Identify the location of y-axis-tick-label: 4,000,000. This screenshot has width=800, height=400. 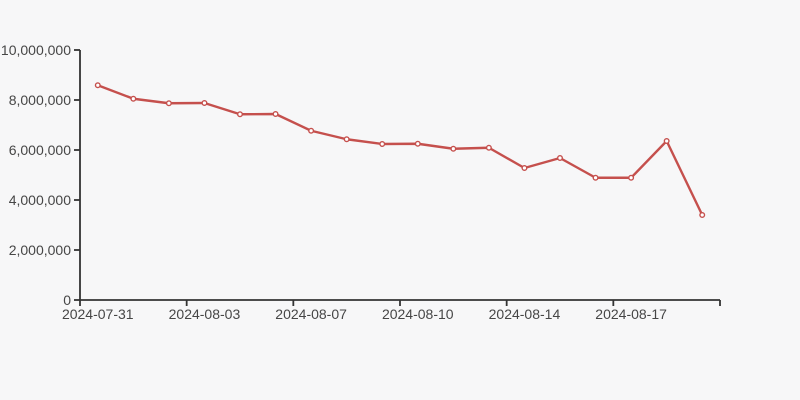
(40, 200).